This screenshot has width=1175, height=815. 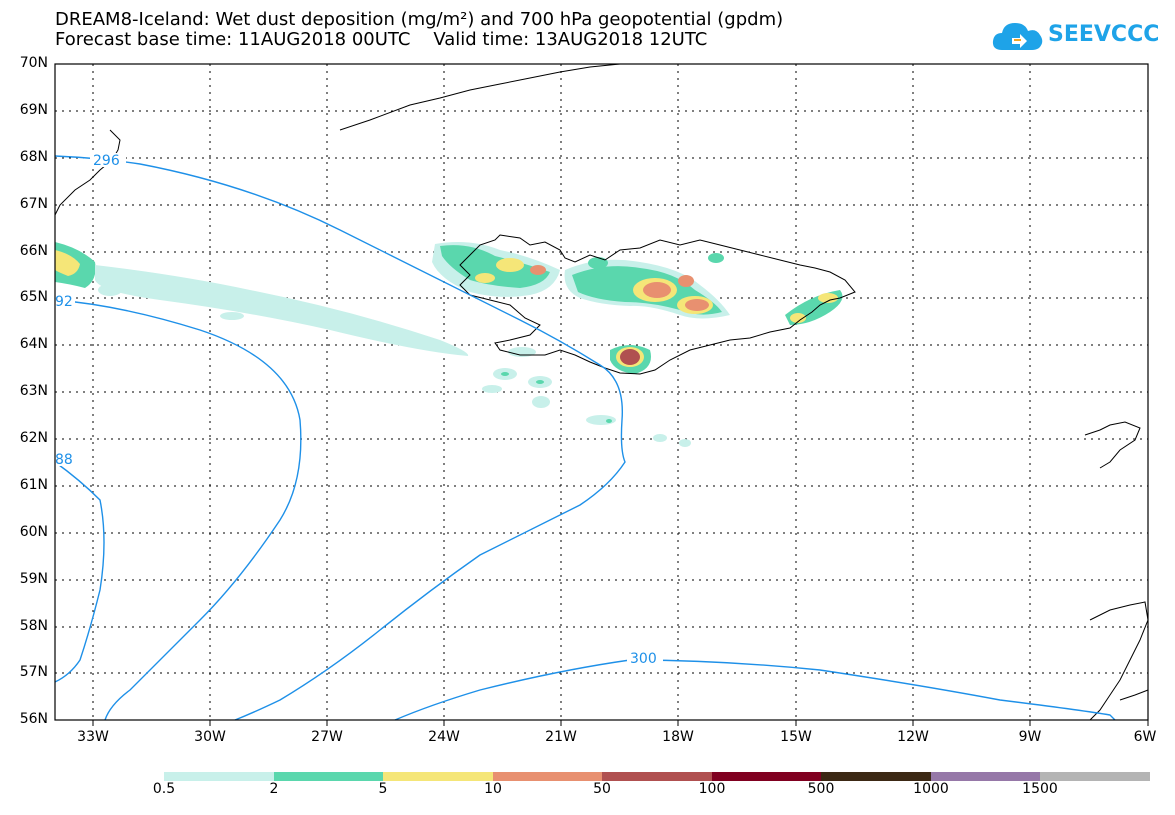 What do you see at coordinates (106, 161) in the screenshot?
I see `contour-label: 296` at bounding box center [106, 161].